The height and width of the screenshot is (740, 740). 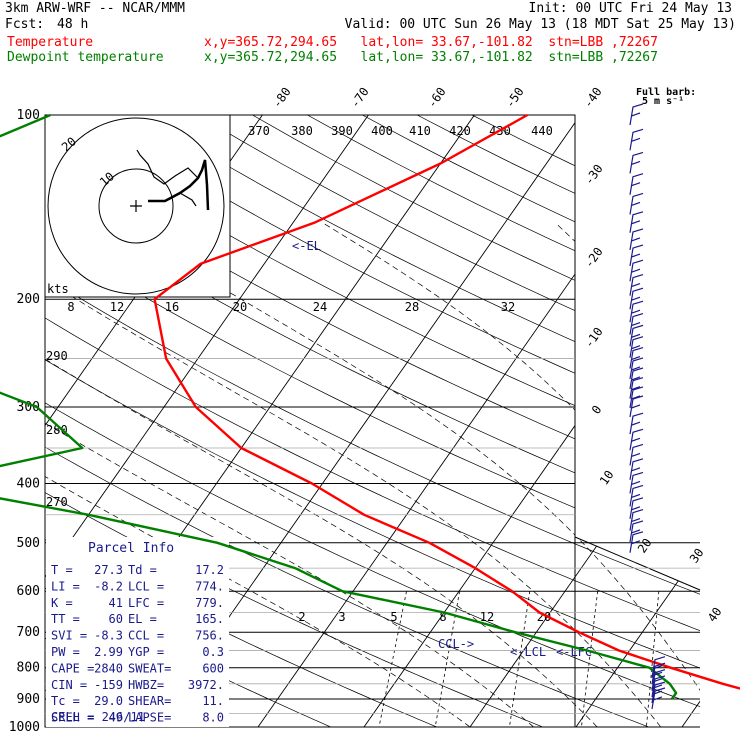 I want to click on hodograph-origin, so click(x=136, y=206).